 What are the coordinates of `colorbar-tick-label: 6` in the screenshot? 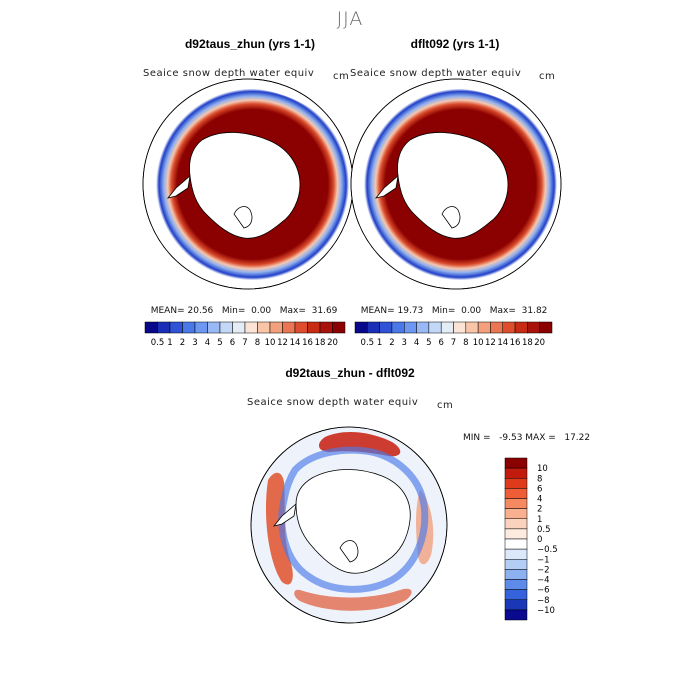 It's located at (440, 343).